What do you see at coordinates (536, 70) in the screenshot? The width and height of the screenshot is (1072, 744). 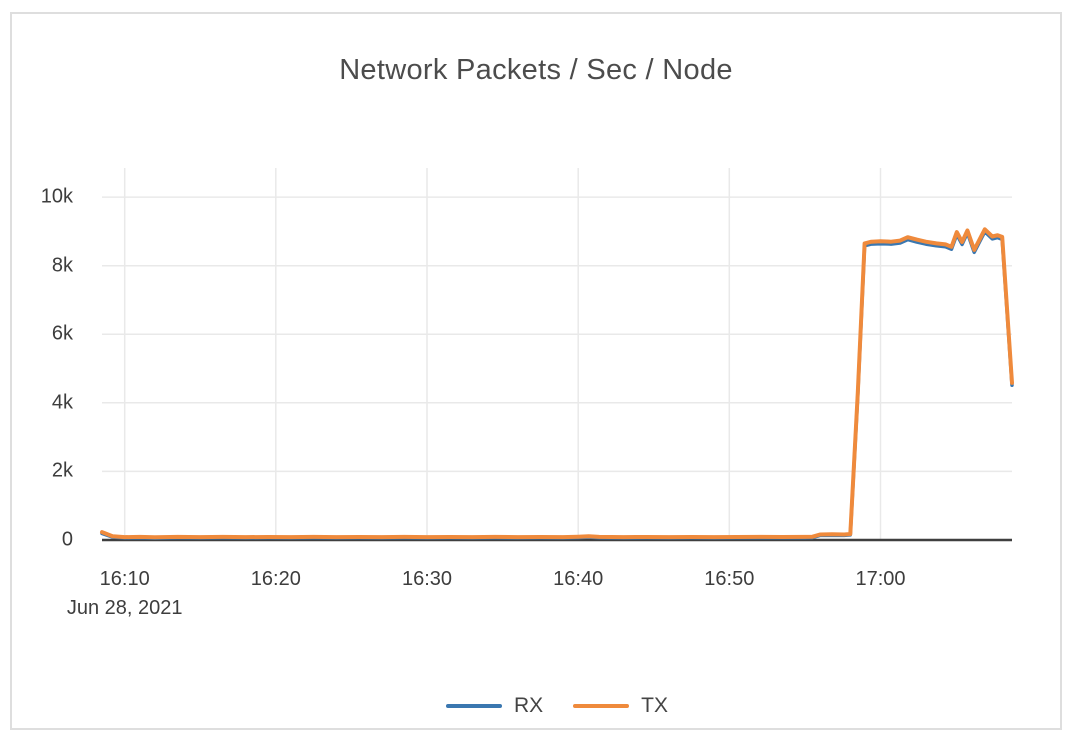 I see `chart-title: Network Packets / Sec / Node` at bounding box center [536, 70].